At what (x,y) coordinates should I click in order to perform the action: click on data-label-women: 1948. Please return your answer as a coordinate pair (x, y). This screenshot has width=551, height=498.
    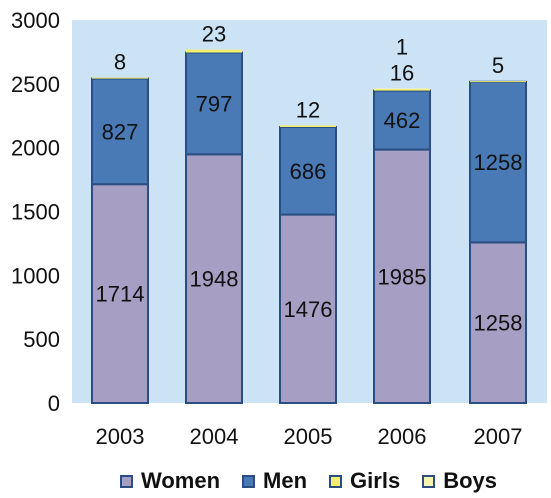
    Looking at the image, I should click on (214, 279).